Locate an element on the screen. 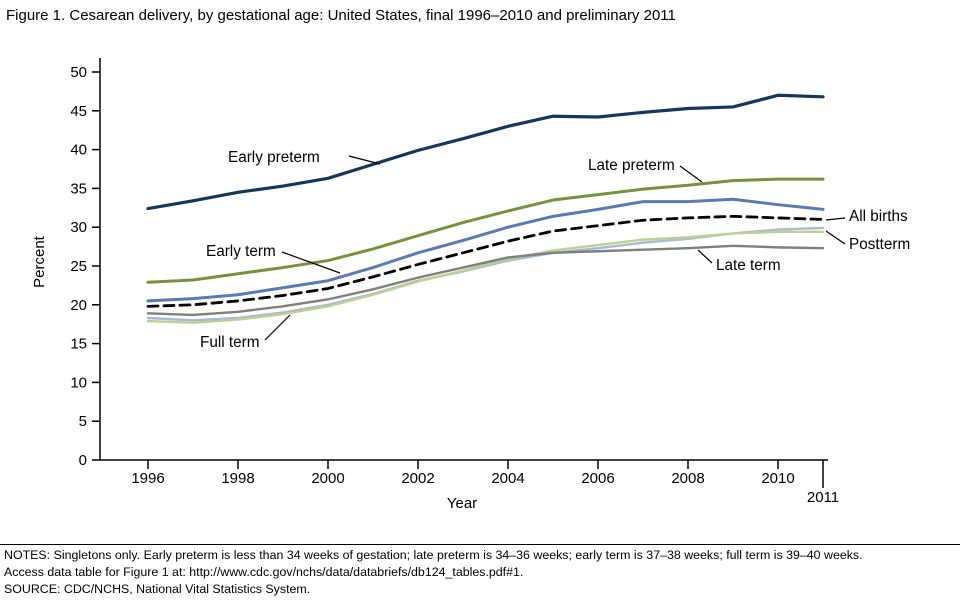  y-tick-label: 45 is located at coordinates (78, 111).